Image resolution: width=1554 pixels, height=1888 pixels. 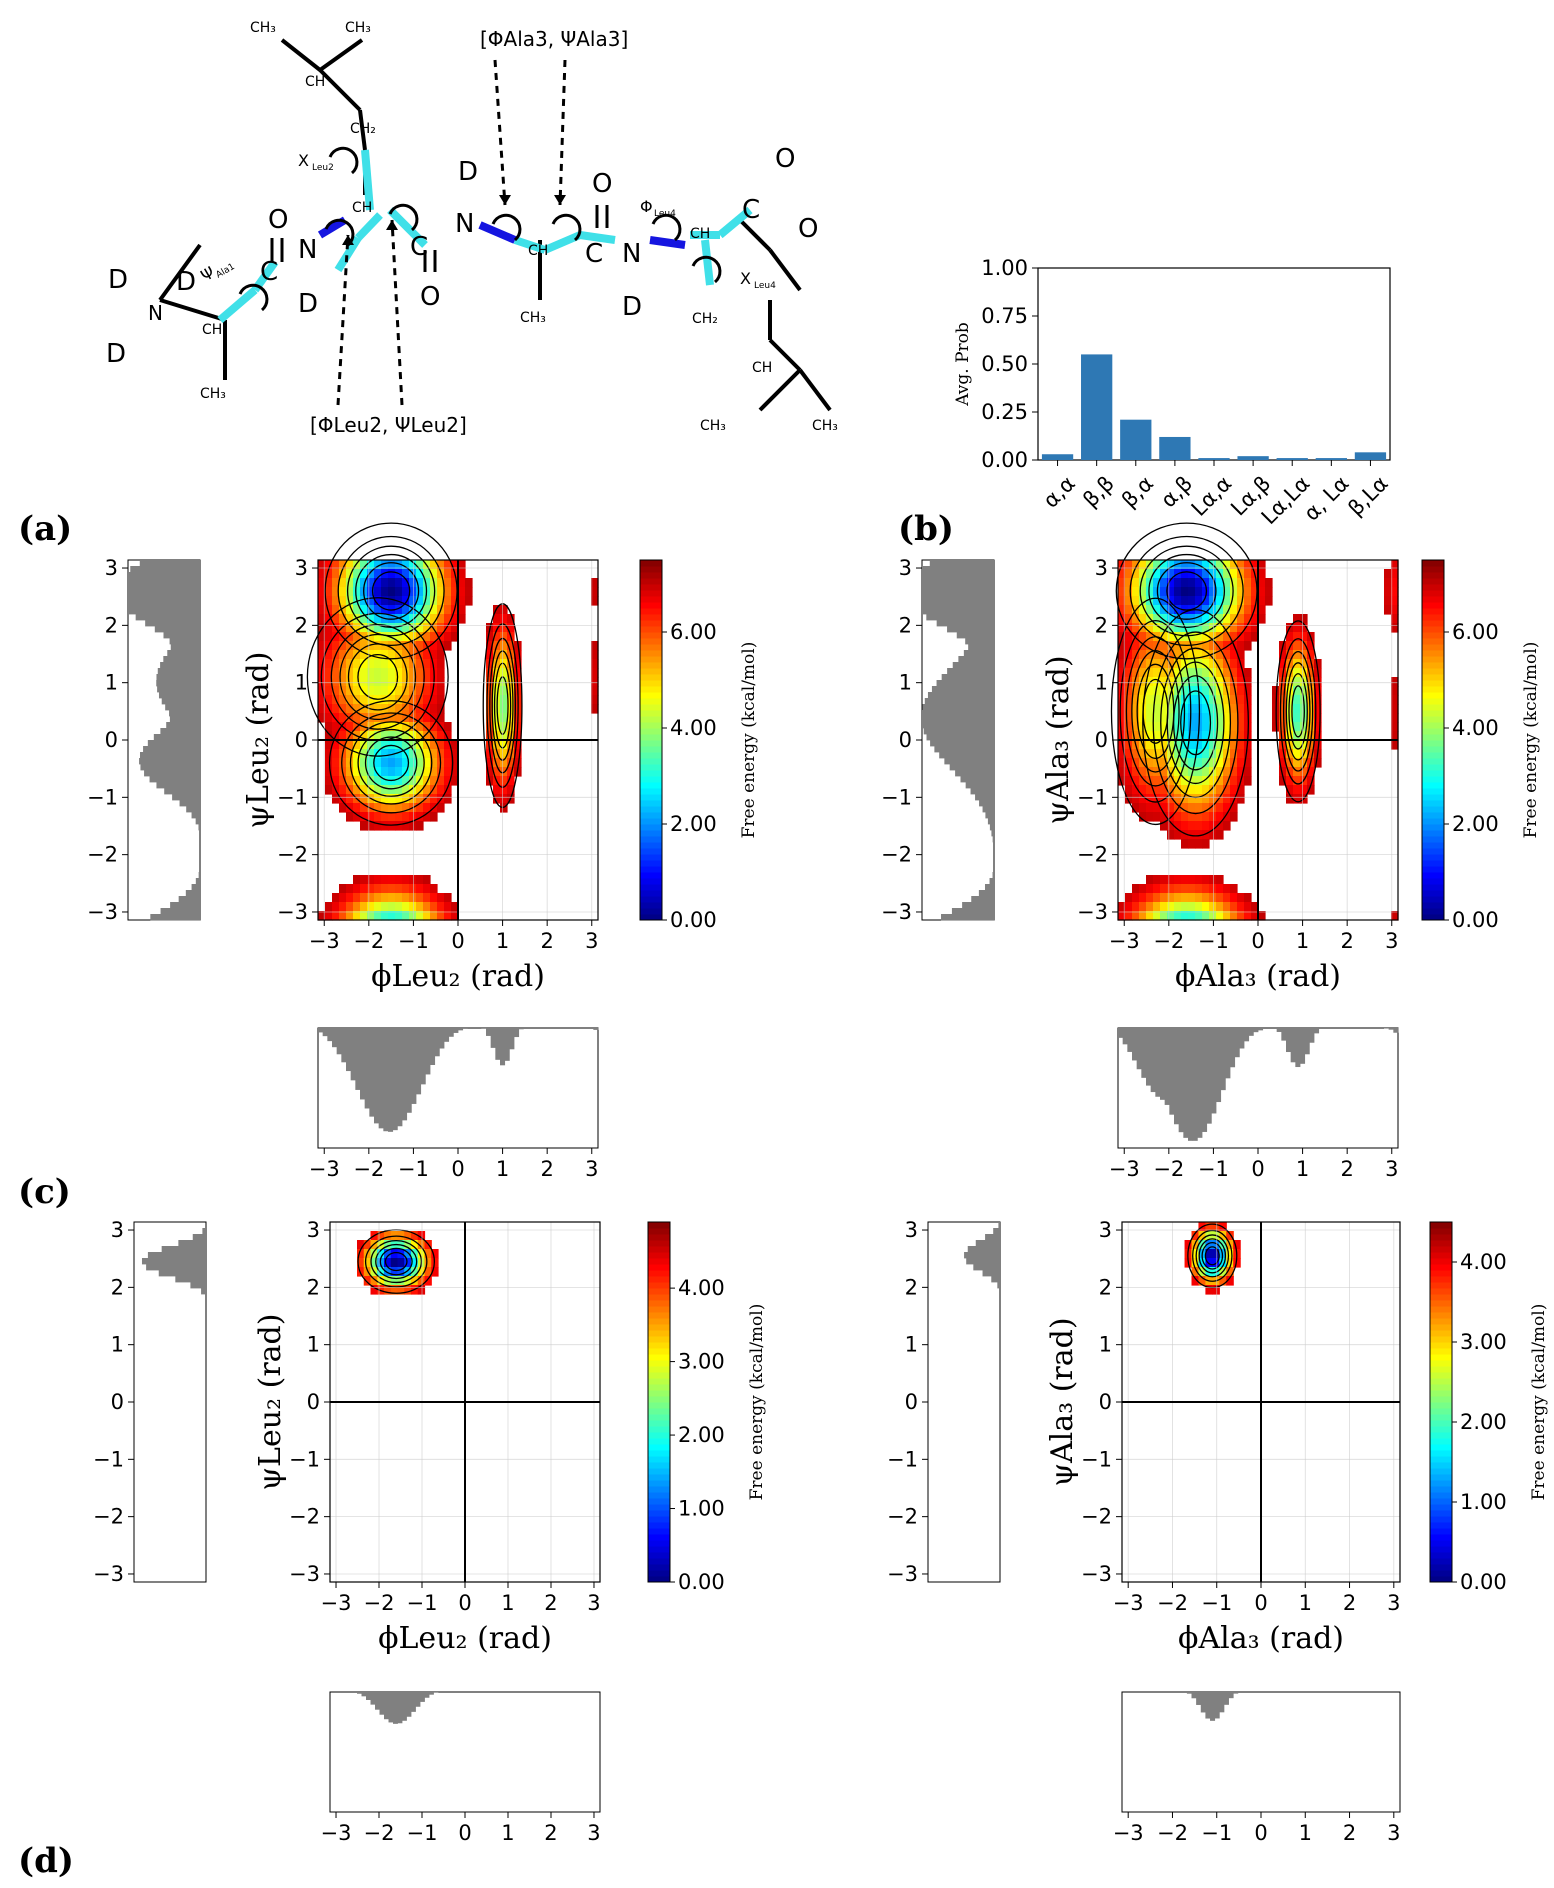 I want to click on xtick-label-0: −3, so click(x=1124, y=941).